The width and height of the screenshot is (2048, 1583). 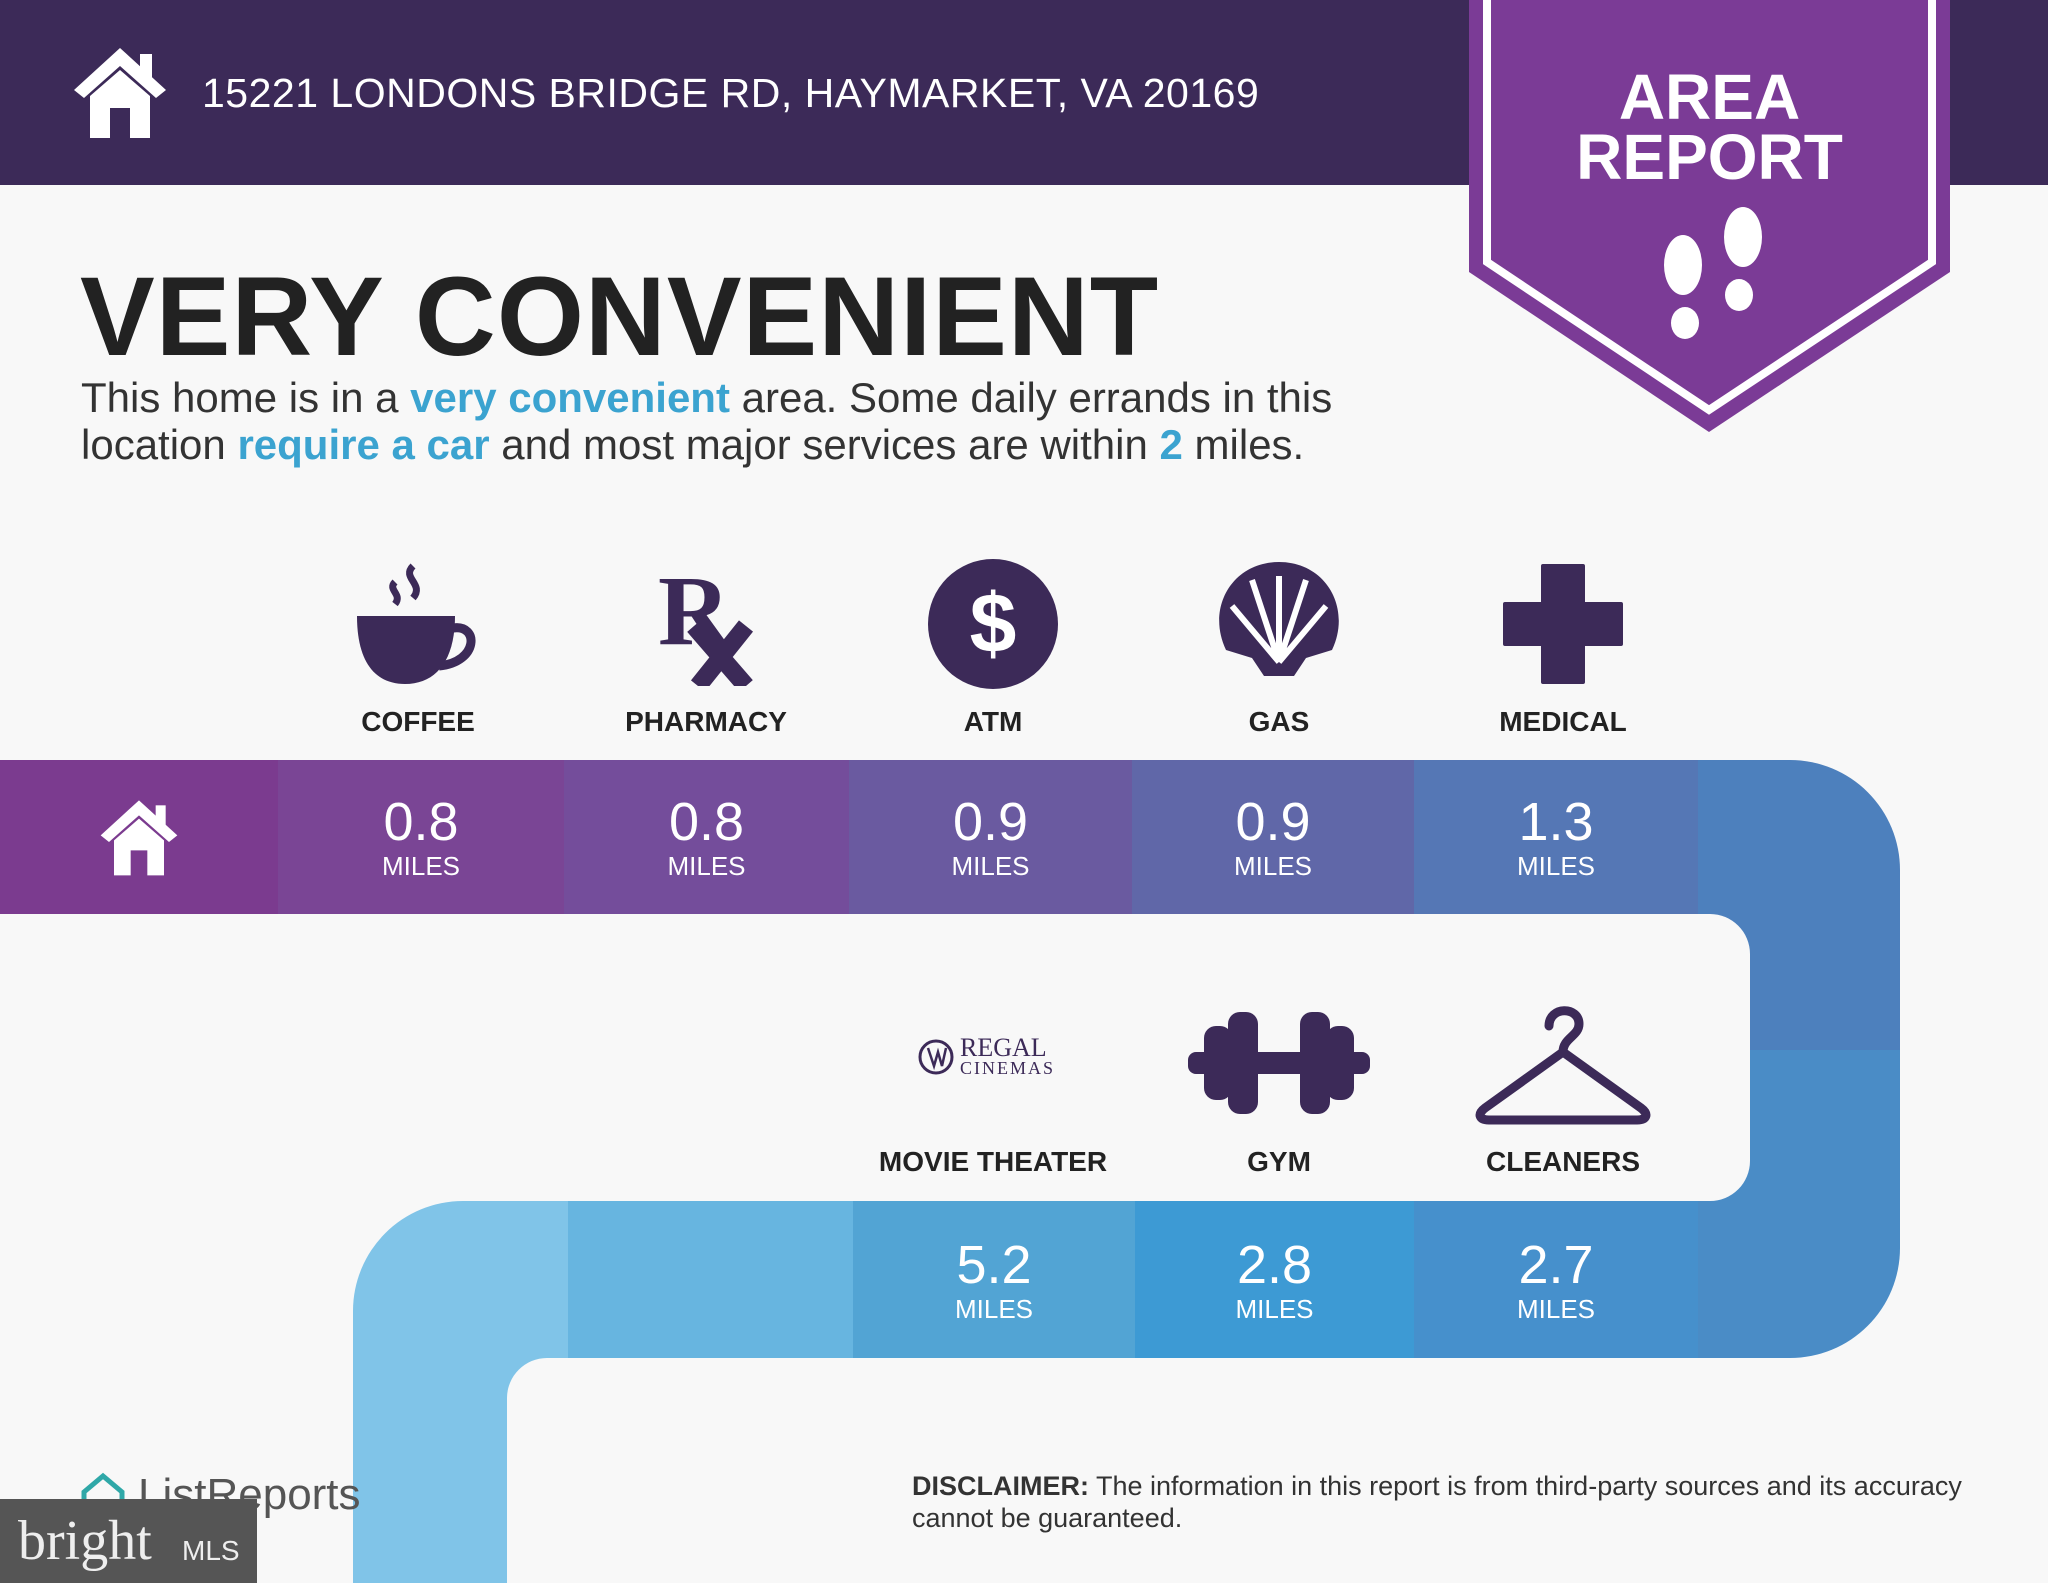 What do you see at coordinates (993, 1161) in the screenshot?
I see `label-movie-theater: MOVIE THEATER` at bounding box center [993, 1161].